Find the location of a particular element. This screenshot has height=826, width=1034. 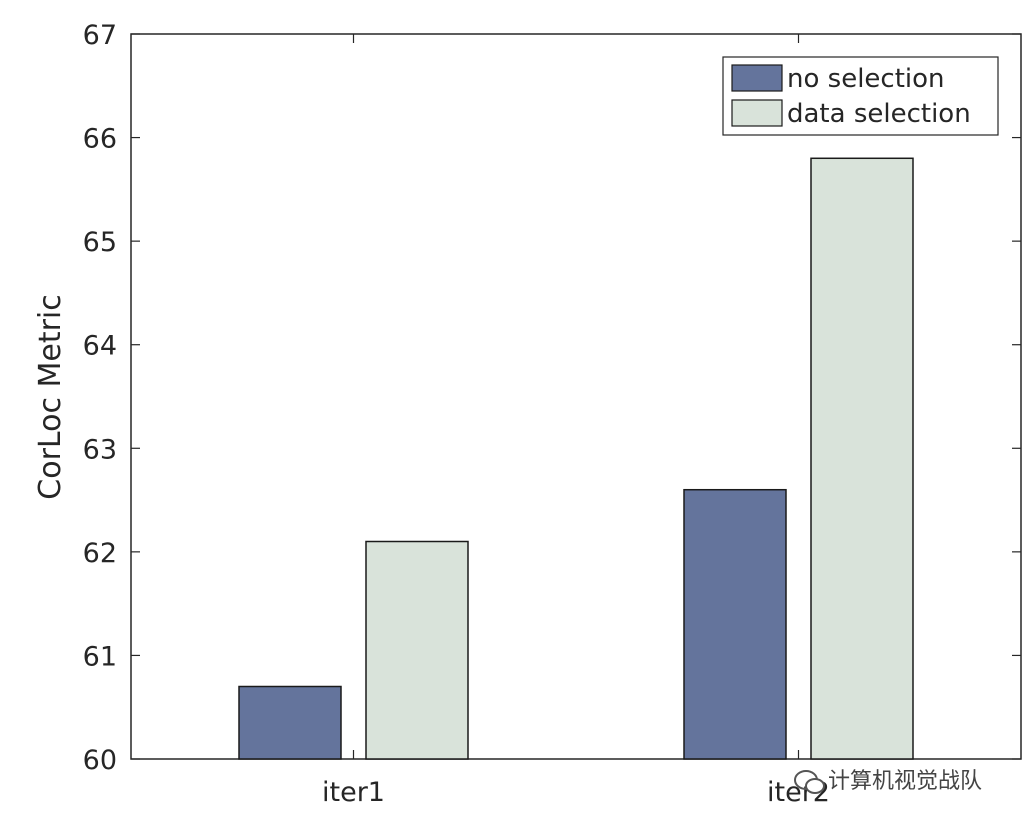

y-tick-label: 61 is located at coordinates (100, 656).